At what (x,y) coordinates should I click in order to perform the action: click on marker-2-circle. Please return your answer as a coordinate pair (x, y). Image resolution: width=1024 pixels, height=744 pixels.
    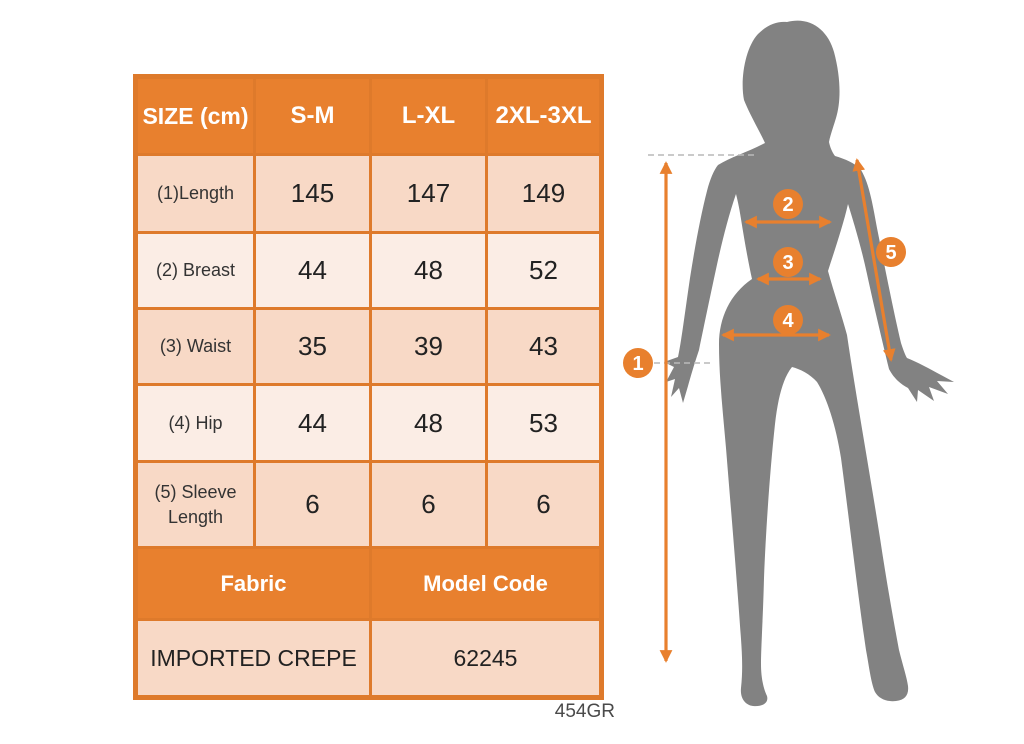
    Looking at the image, I should click on (788, 204).